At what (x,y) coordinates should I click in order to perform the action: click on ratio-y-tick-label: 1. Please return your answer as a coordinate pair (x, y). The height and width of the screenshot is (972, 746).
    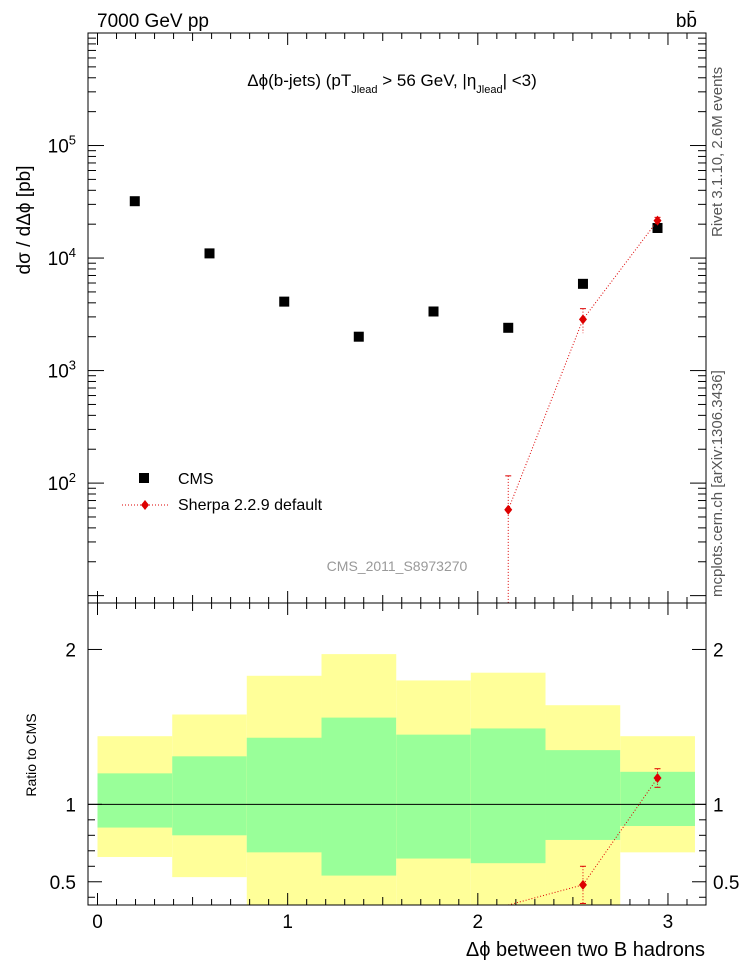
    Looking at the image, I should click on (70, 805).